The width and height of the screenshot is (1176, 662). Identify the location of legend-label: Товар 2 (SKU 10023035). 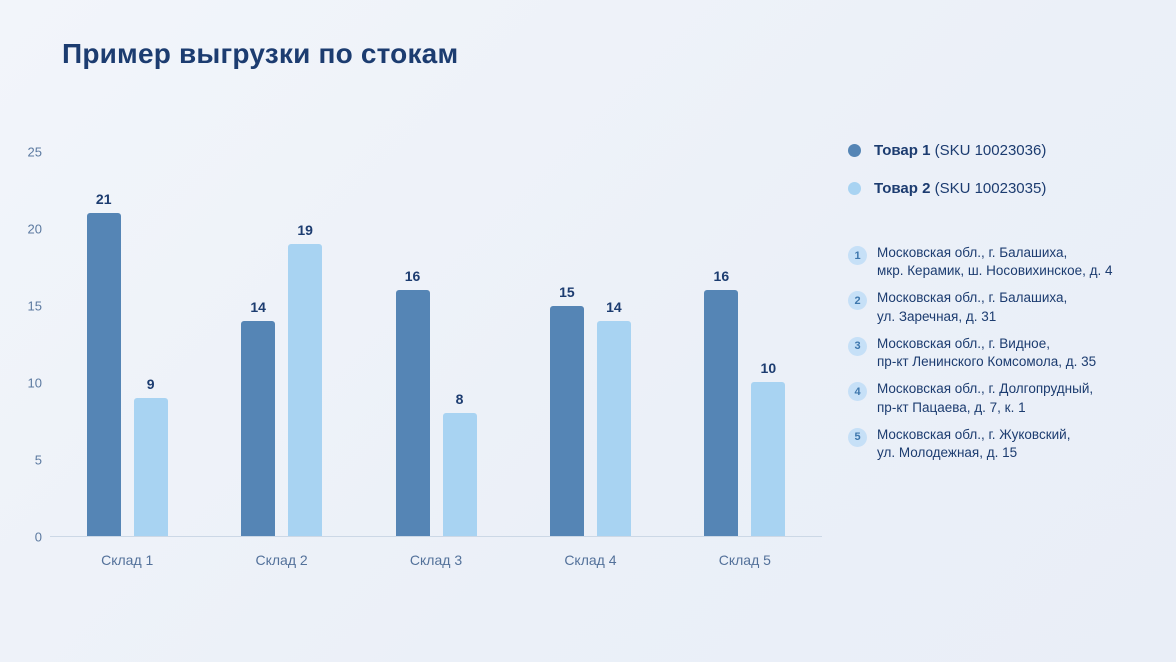
(960, 188).